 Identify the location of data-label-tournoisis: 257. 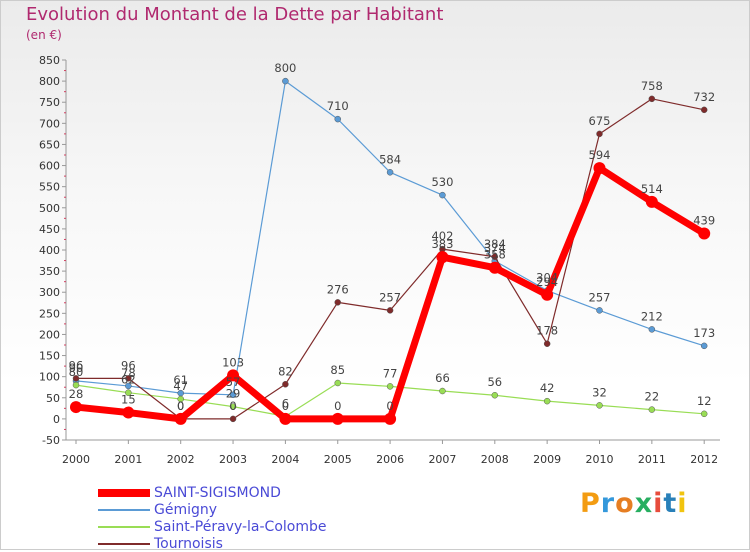
(390, 297).